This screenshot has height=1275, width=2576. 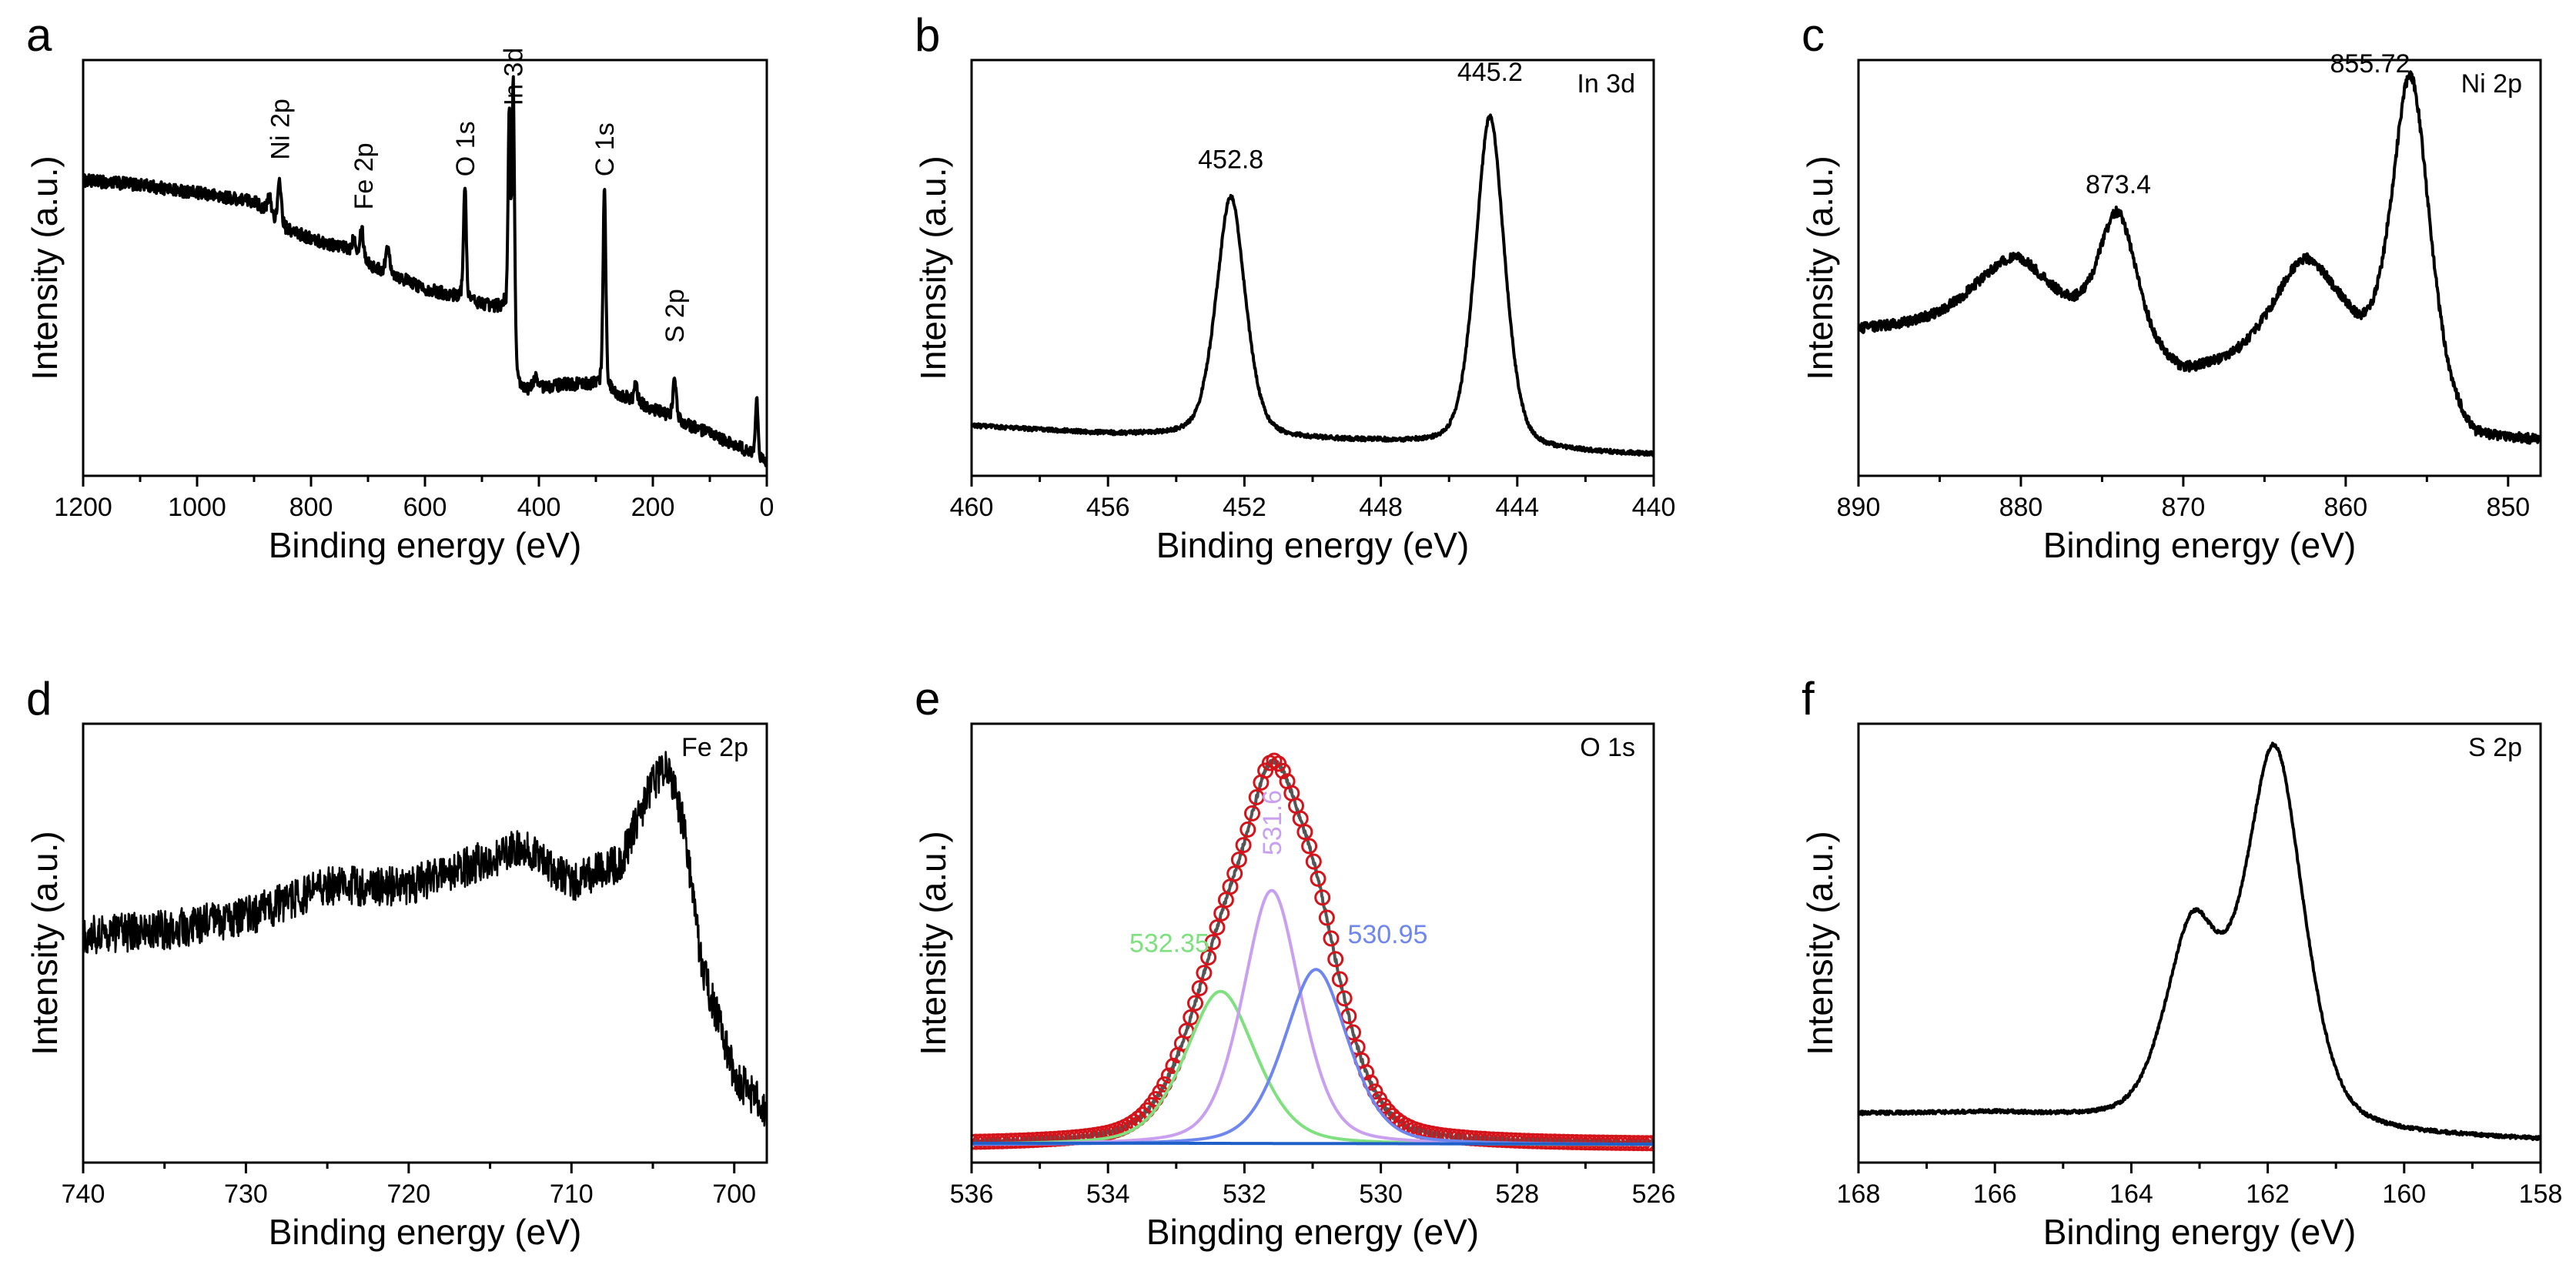 I want to click on series-line-e-531.6, so click(x=1313, y=1017).